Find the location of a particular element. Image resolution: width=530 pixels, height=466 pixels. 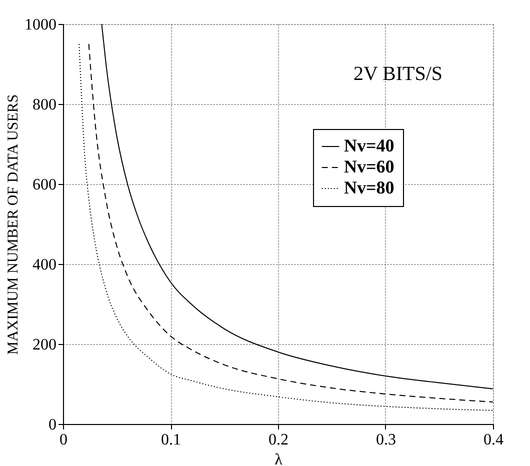

y-tick-label: 800 is located at coordinates (44, 105).